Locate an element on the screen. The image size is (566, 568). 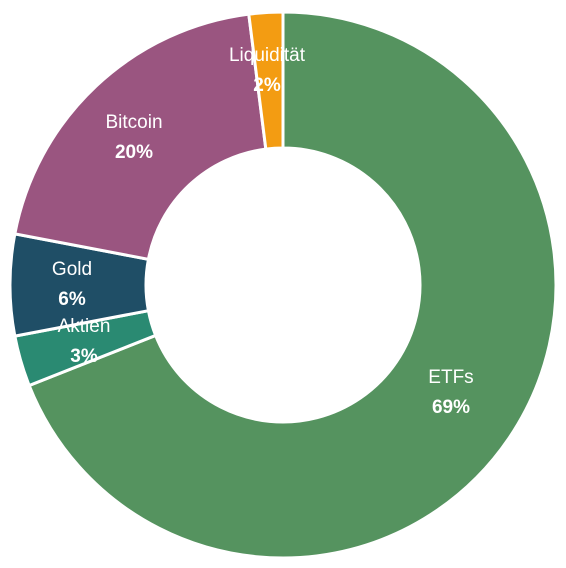
slice-value-label: 2% is located at coordinates (267, 85).